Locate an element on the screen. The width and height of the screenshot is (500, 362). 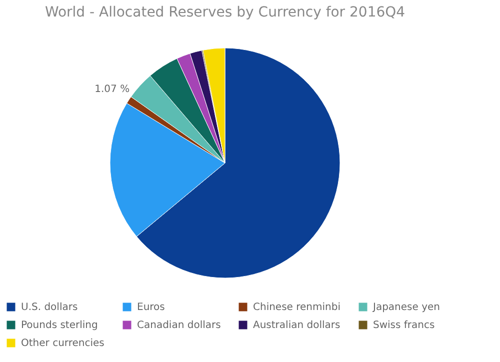
legend-label: U.S. dollars is located at coordinates (49, 307).